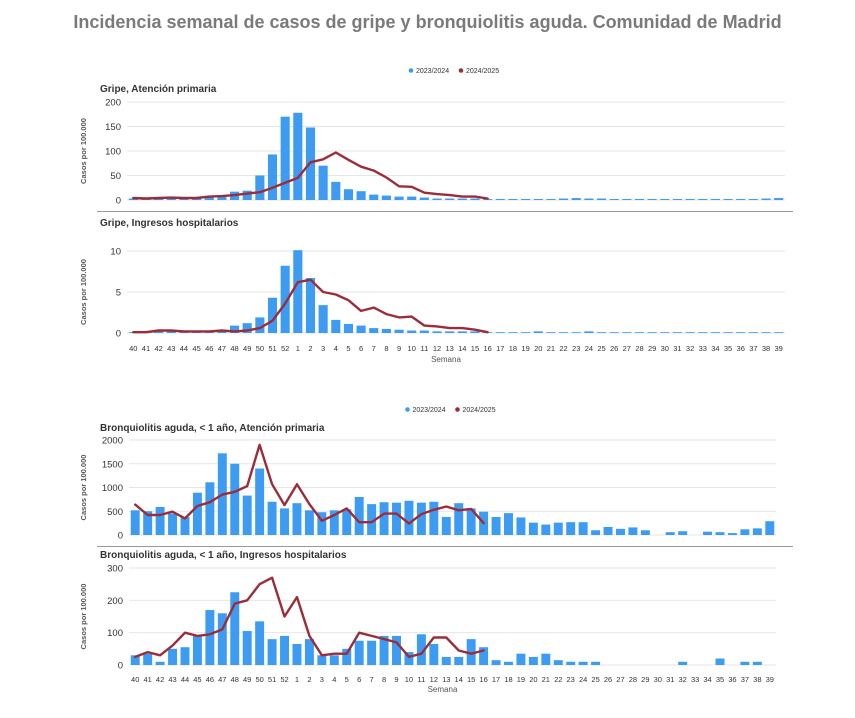  What do you see at coordinates (670, 679) in the screenshot?
I see `chart-3-xtick-label: 31` at bounding box center [670, 679].